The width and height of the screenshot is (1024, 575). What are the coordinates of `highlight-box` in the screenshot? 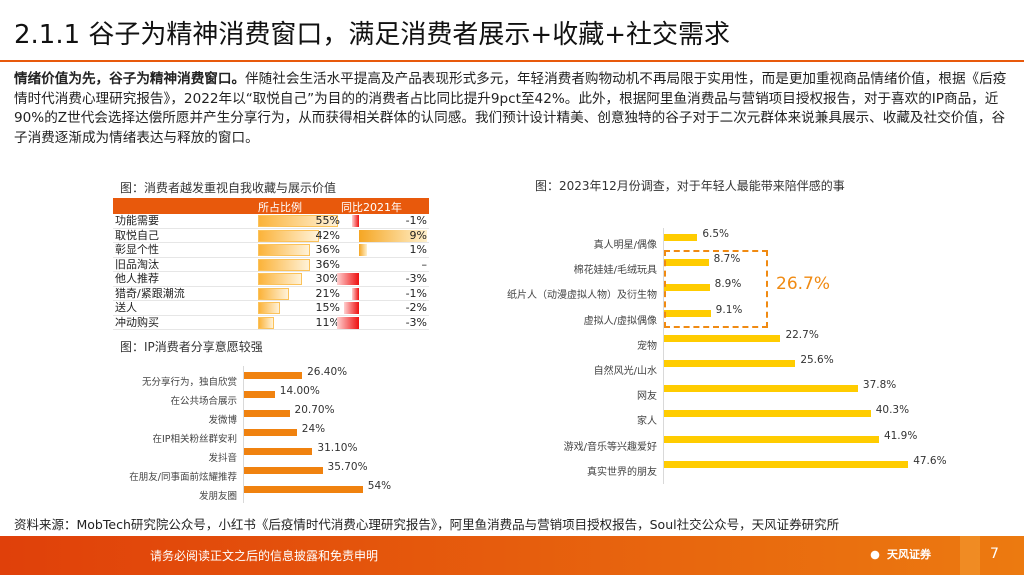 It's located at (716, 289).